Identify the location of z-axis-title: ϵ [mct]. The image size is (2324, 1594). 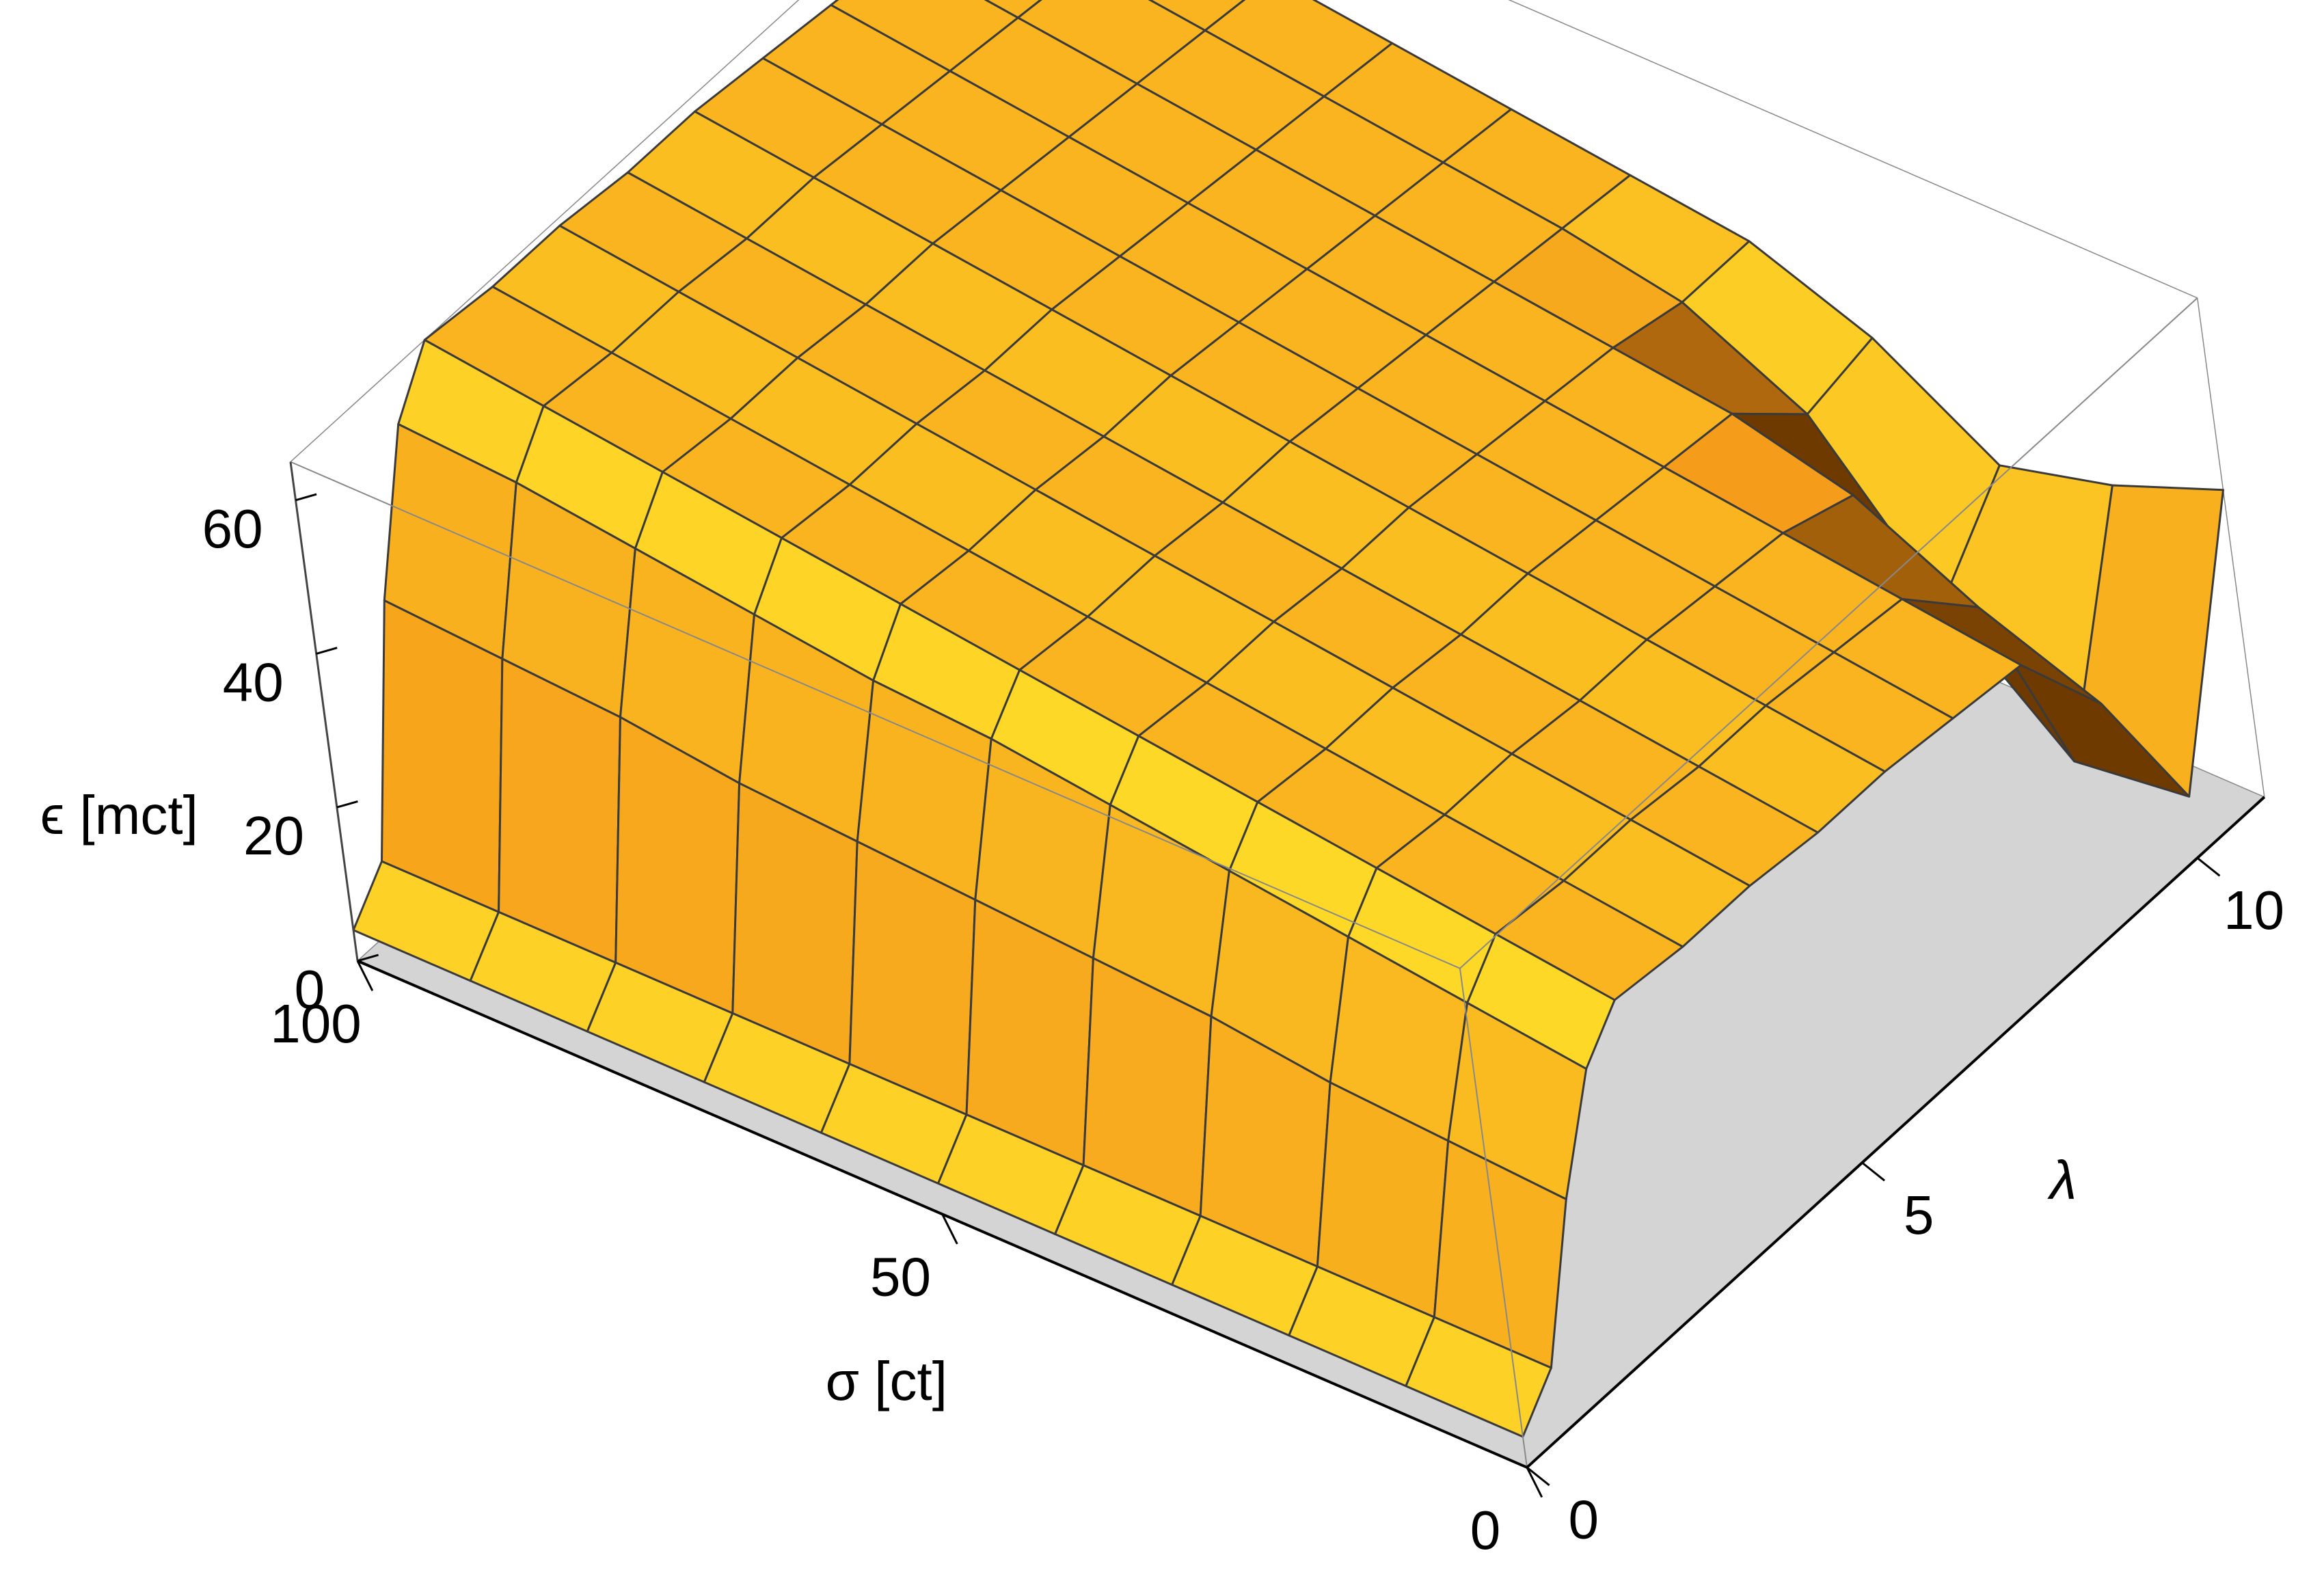
(119, 815).